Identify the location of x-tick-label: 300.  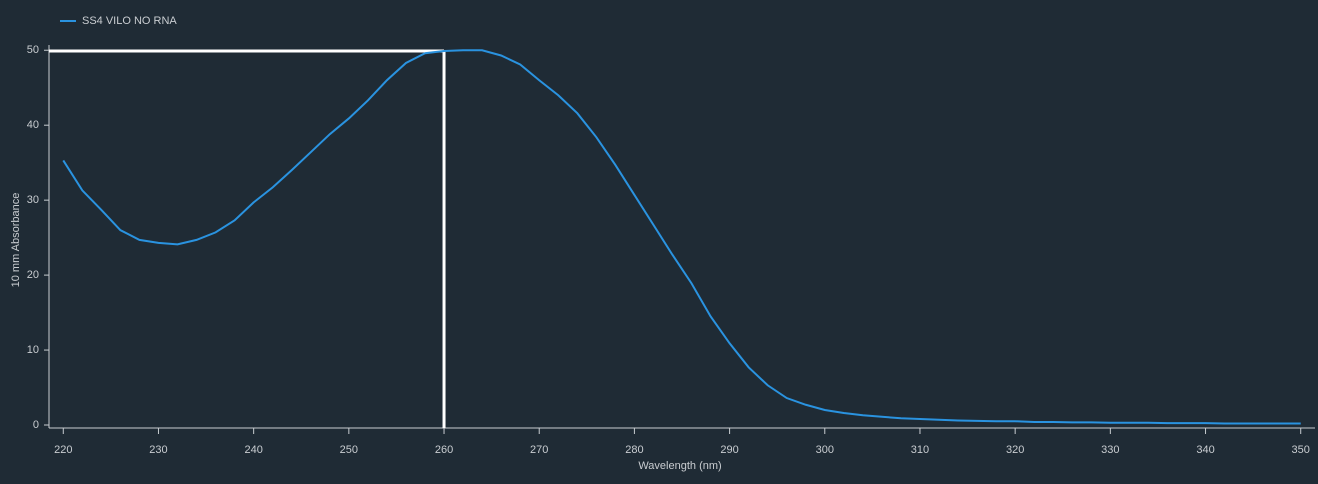
(825, 450).